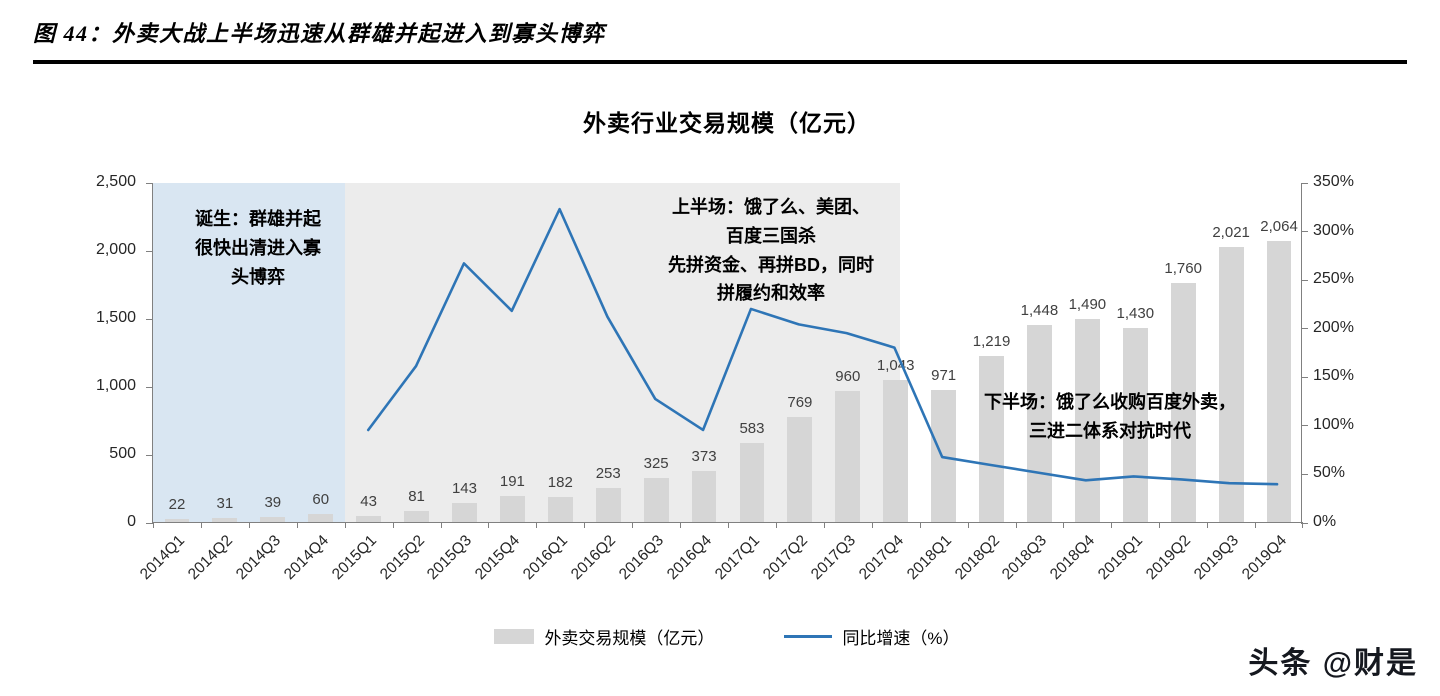 Image resolution: width=1440 pixels, height=696 pixels. What do you see at coordinates (800, 403) in the screenshot?
I see `bar-value-label: 769` at bounding box center [800, 403].